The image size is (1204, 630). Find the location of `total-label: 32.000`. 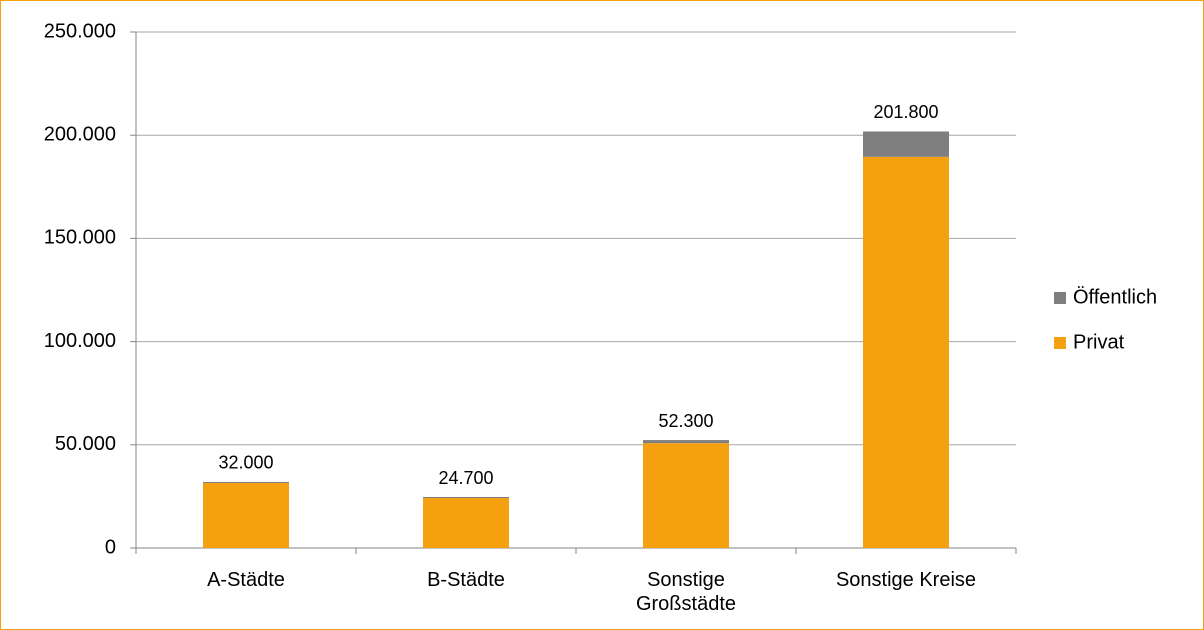

total-label: 32.000 is located at coordinates (245, 463).